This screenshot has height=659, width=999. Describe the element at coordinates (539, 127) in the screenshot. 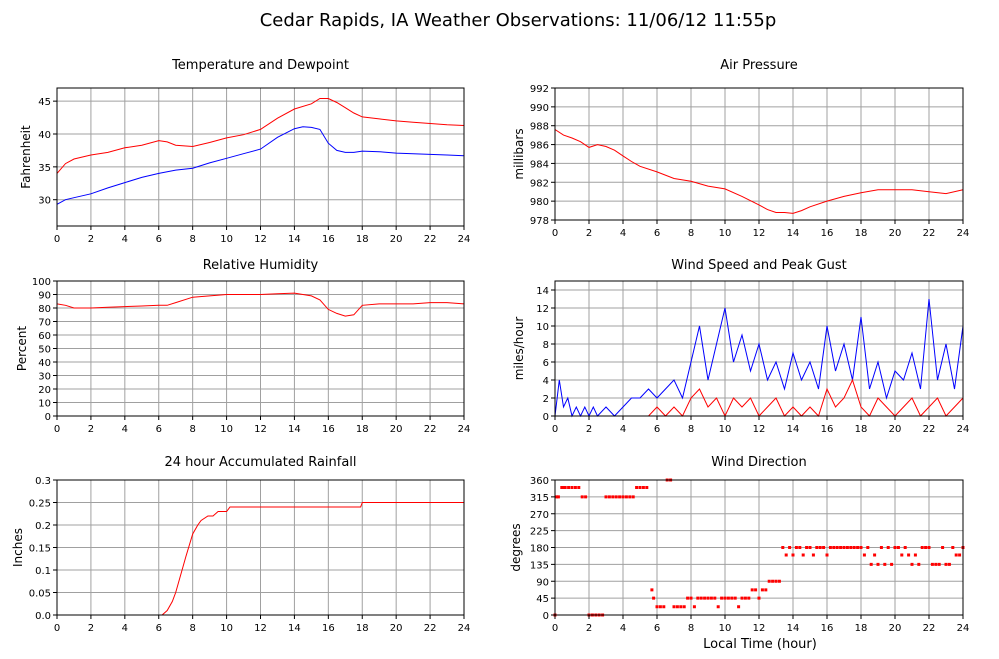

I see `y-tick-label: 988` at that location.